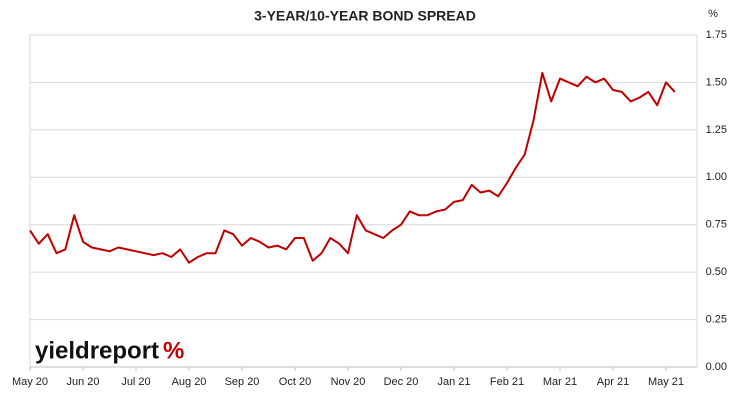 The image size is (731, 400). What do you see at coordinates (507, 382) in the screenshot?
I see `x-tick-label: Feb 21` at bounding box center [507, 382].